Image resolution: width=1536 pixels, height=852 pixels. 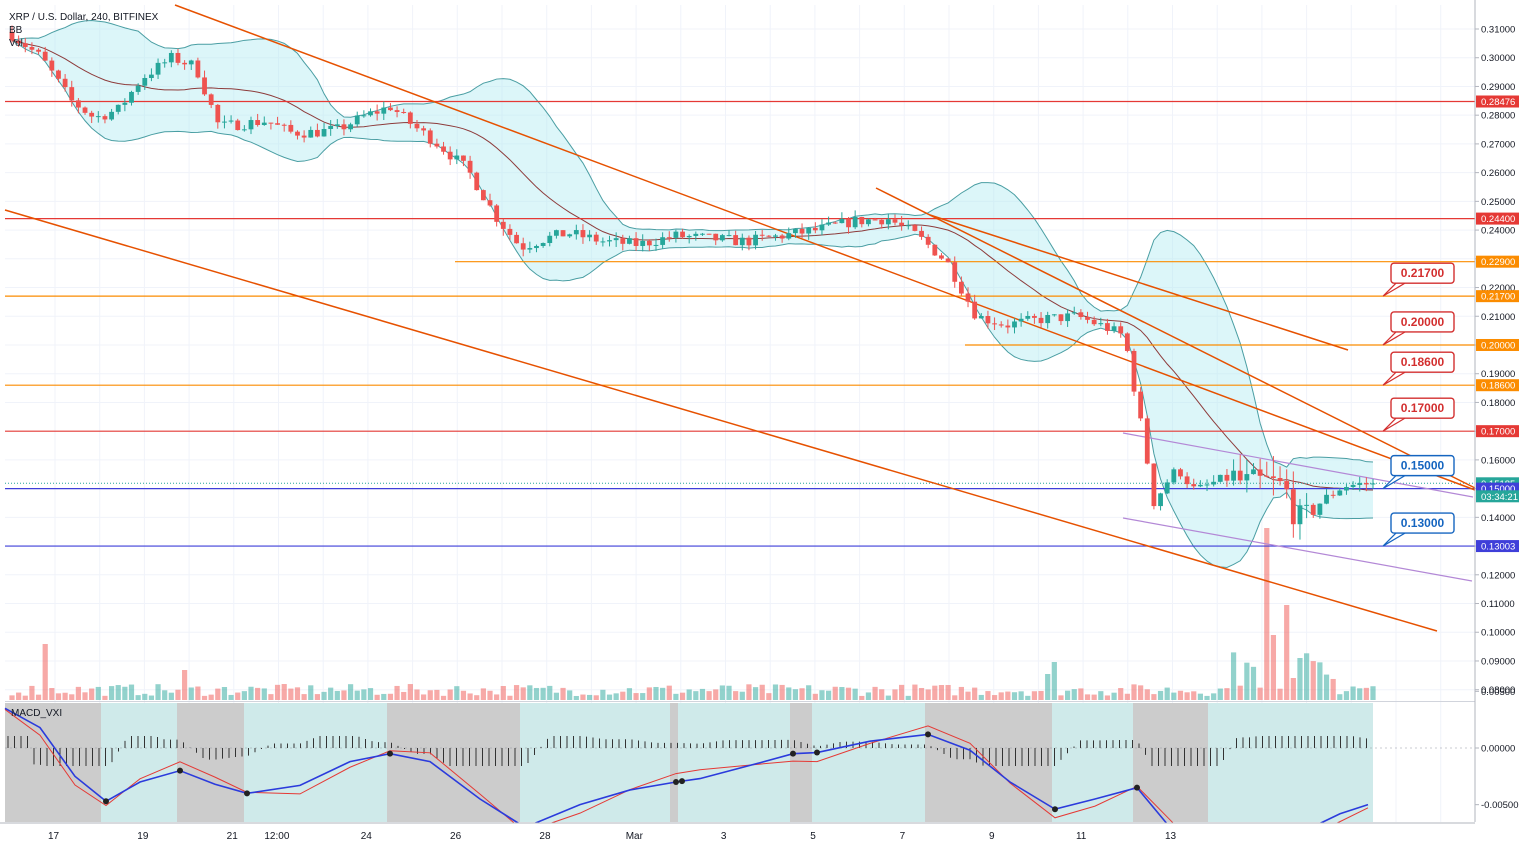 What do you see at coordinates (1499, 497) in the screenshot?
I see `countdown-label: 03:34:21` at bounding box center [1499, 497].